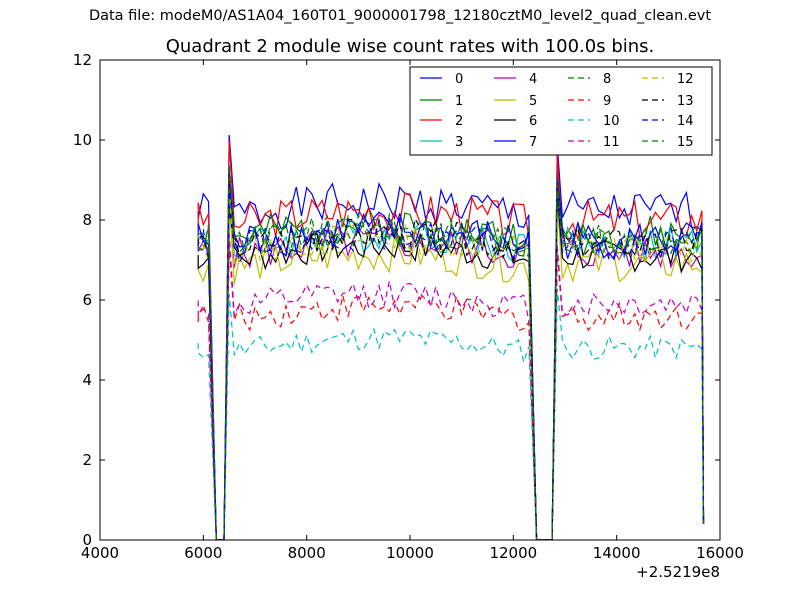 The height and width of the screenshot is (600, 800). Describe the element at coordinates (611, 121) in the screenshot. I see `legend-label-10: 10` at that location.